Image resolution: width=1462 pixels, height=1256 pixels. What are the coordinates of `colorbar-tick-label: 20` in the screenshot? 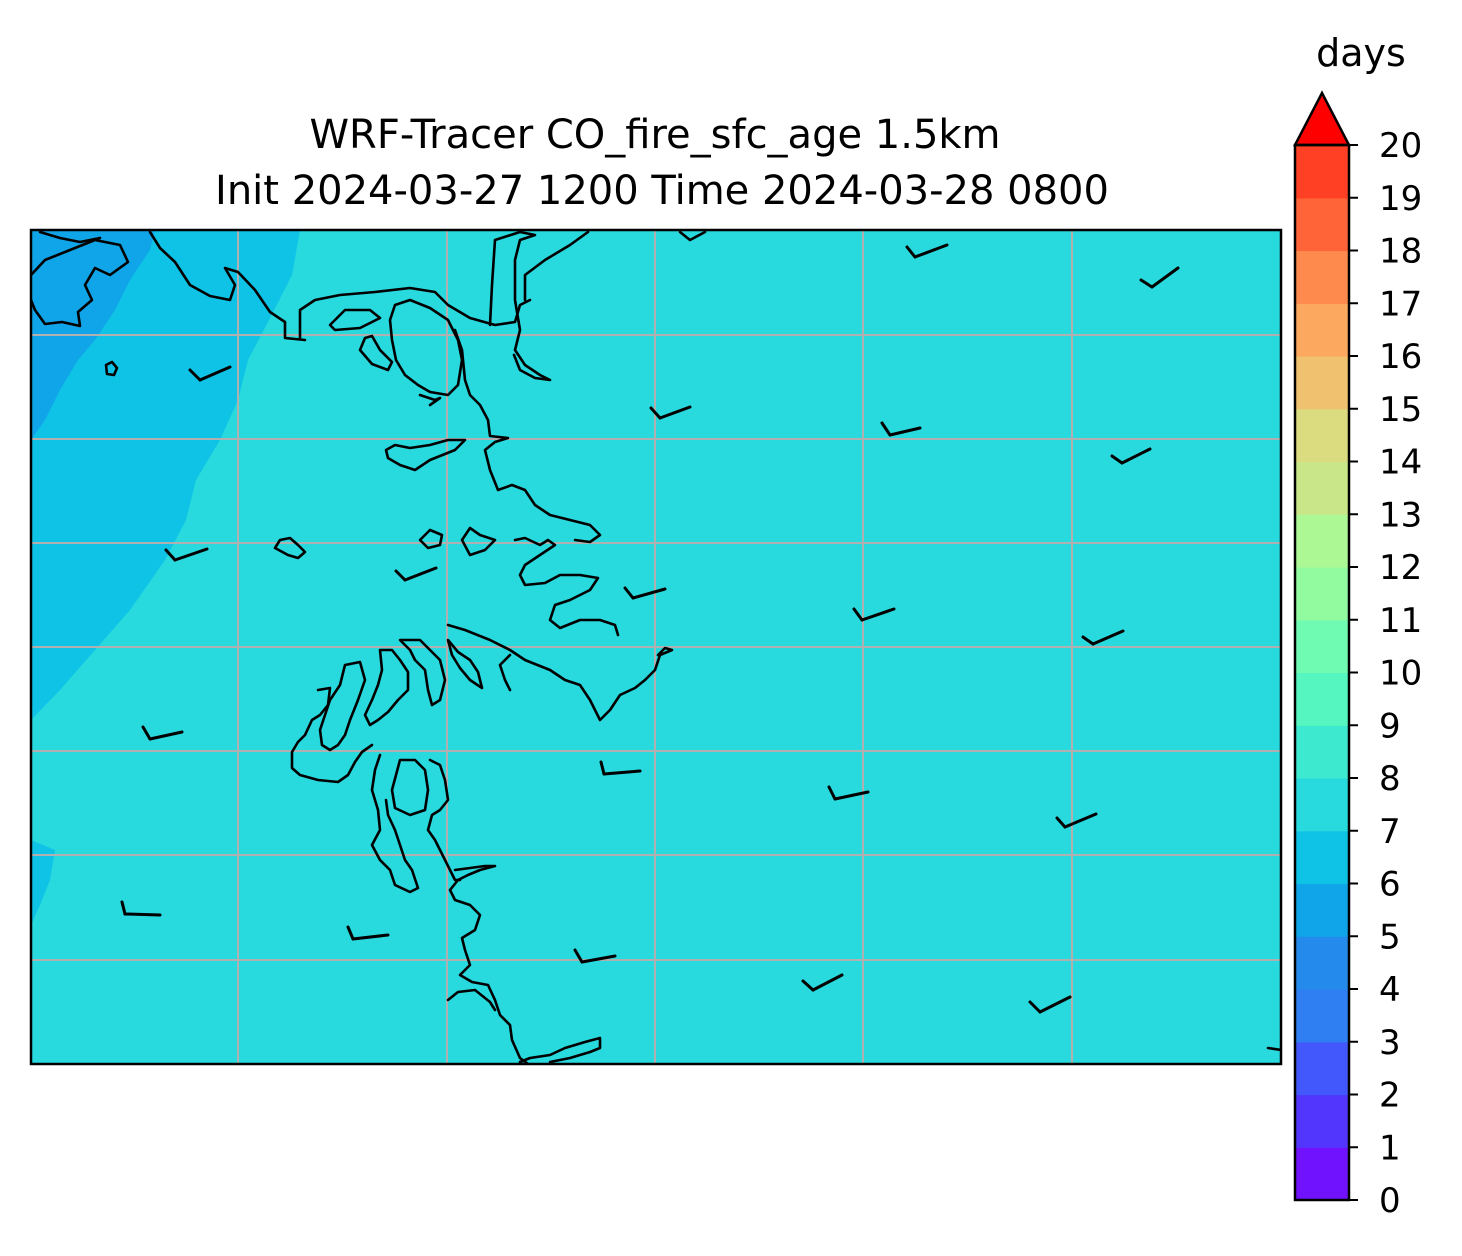 It's located at (1400, 146).